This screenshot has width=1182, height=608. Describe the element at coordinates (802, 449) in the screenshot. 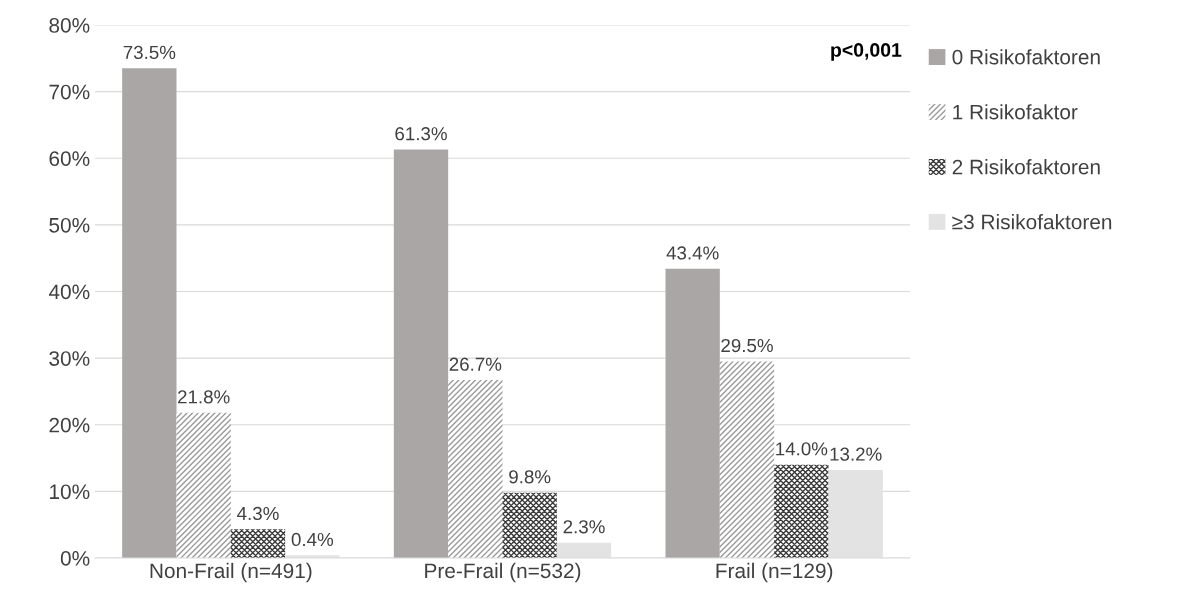

I see `data-label: 14.0%` at that location.